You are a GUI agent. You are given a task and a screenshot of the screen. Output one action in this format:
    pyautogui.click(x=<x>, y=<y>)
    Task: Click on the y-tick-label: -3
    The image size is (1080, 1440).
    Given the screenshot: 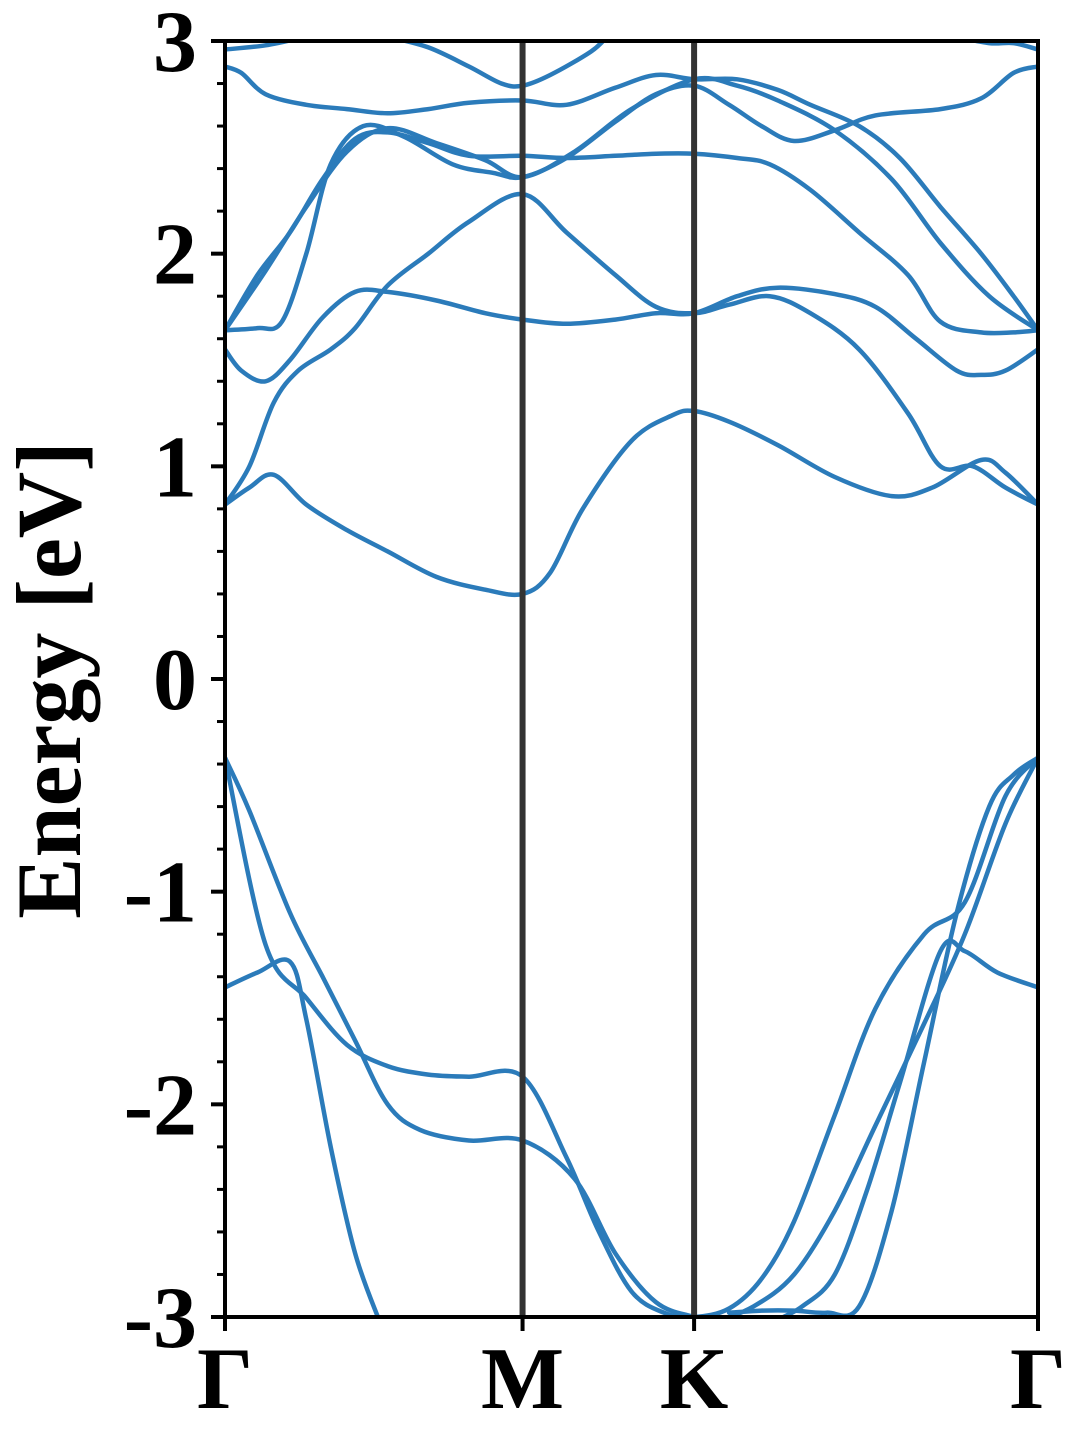 What is the action you would take?
    pyautogui.click(x=160, y=1318)
    